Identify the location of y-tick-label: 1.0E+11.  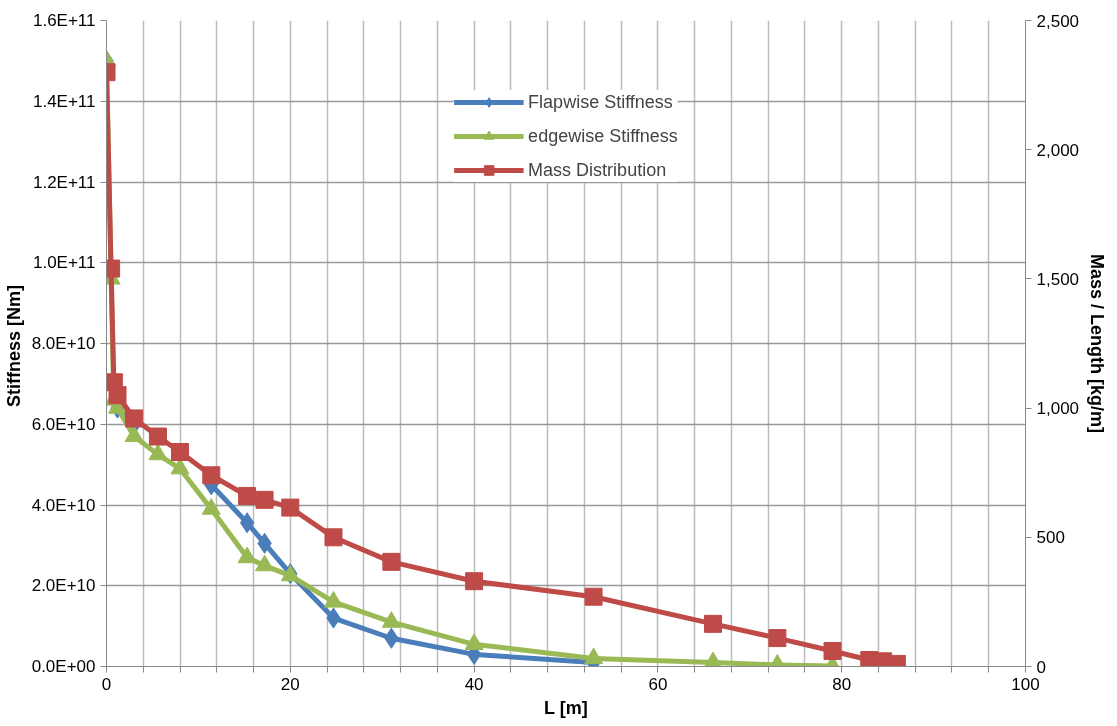
(64, 263).